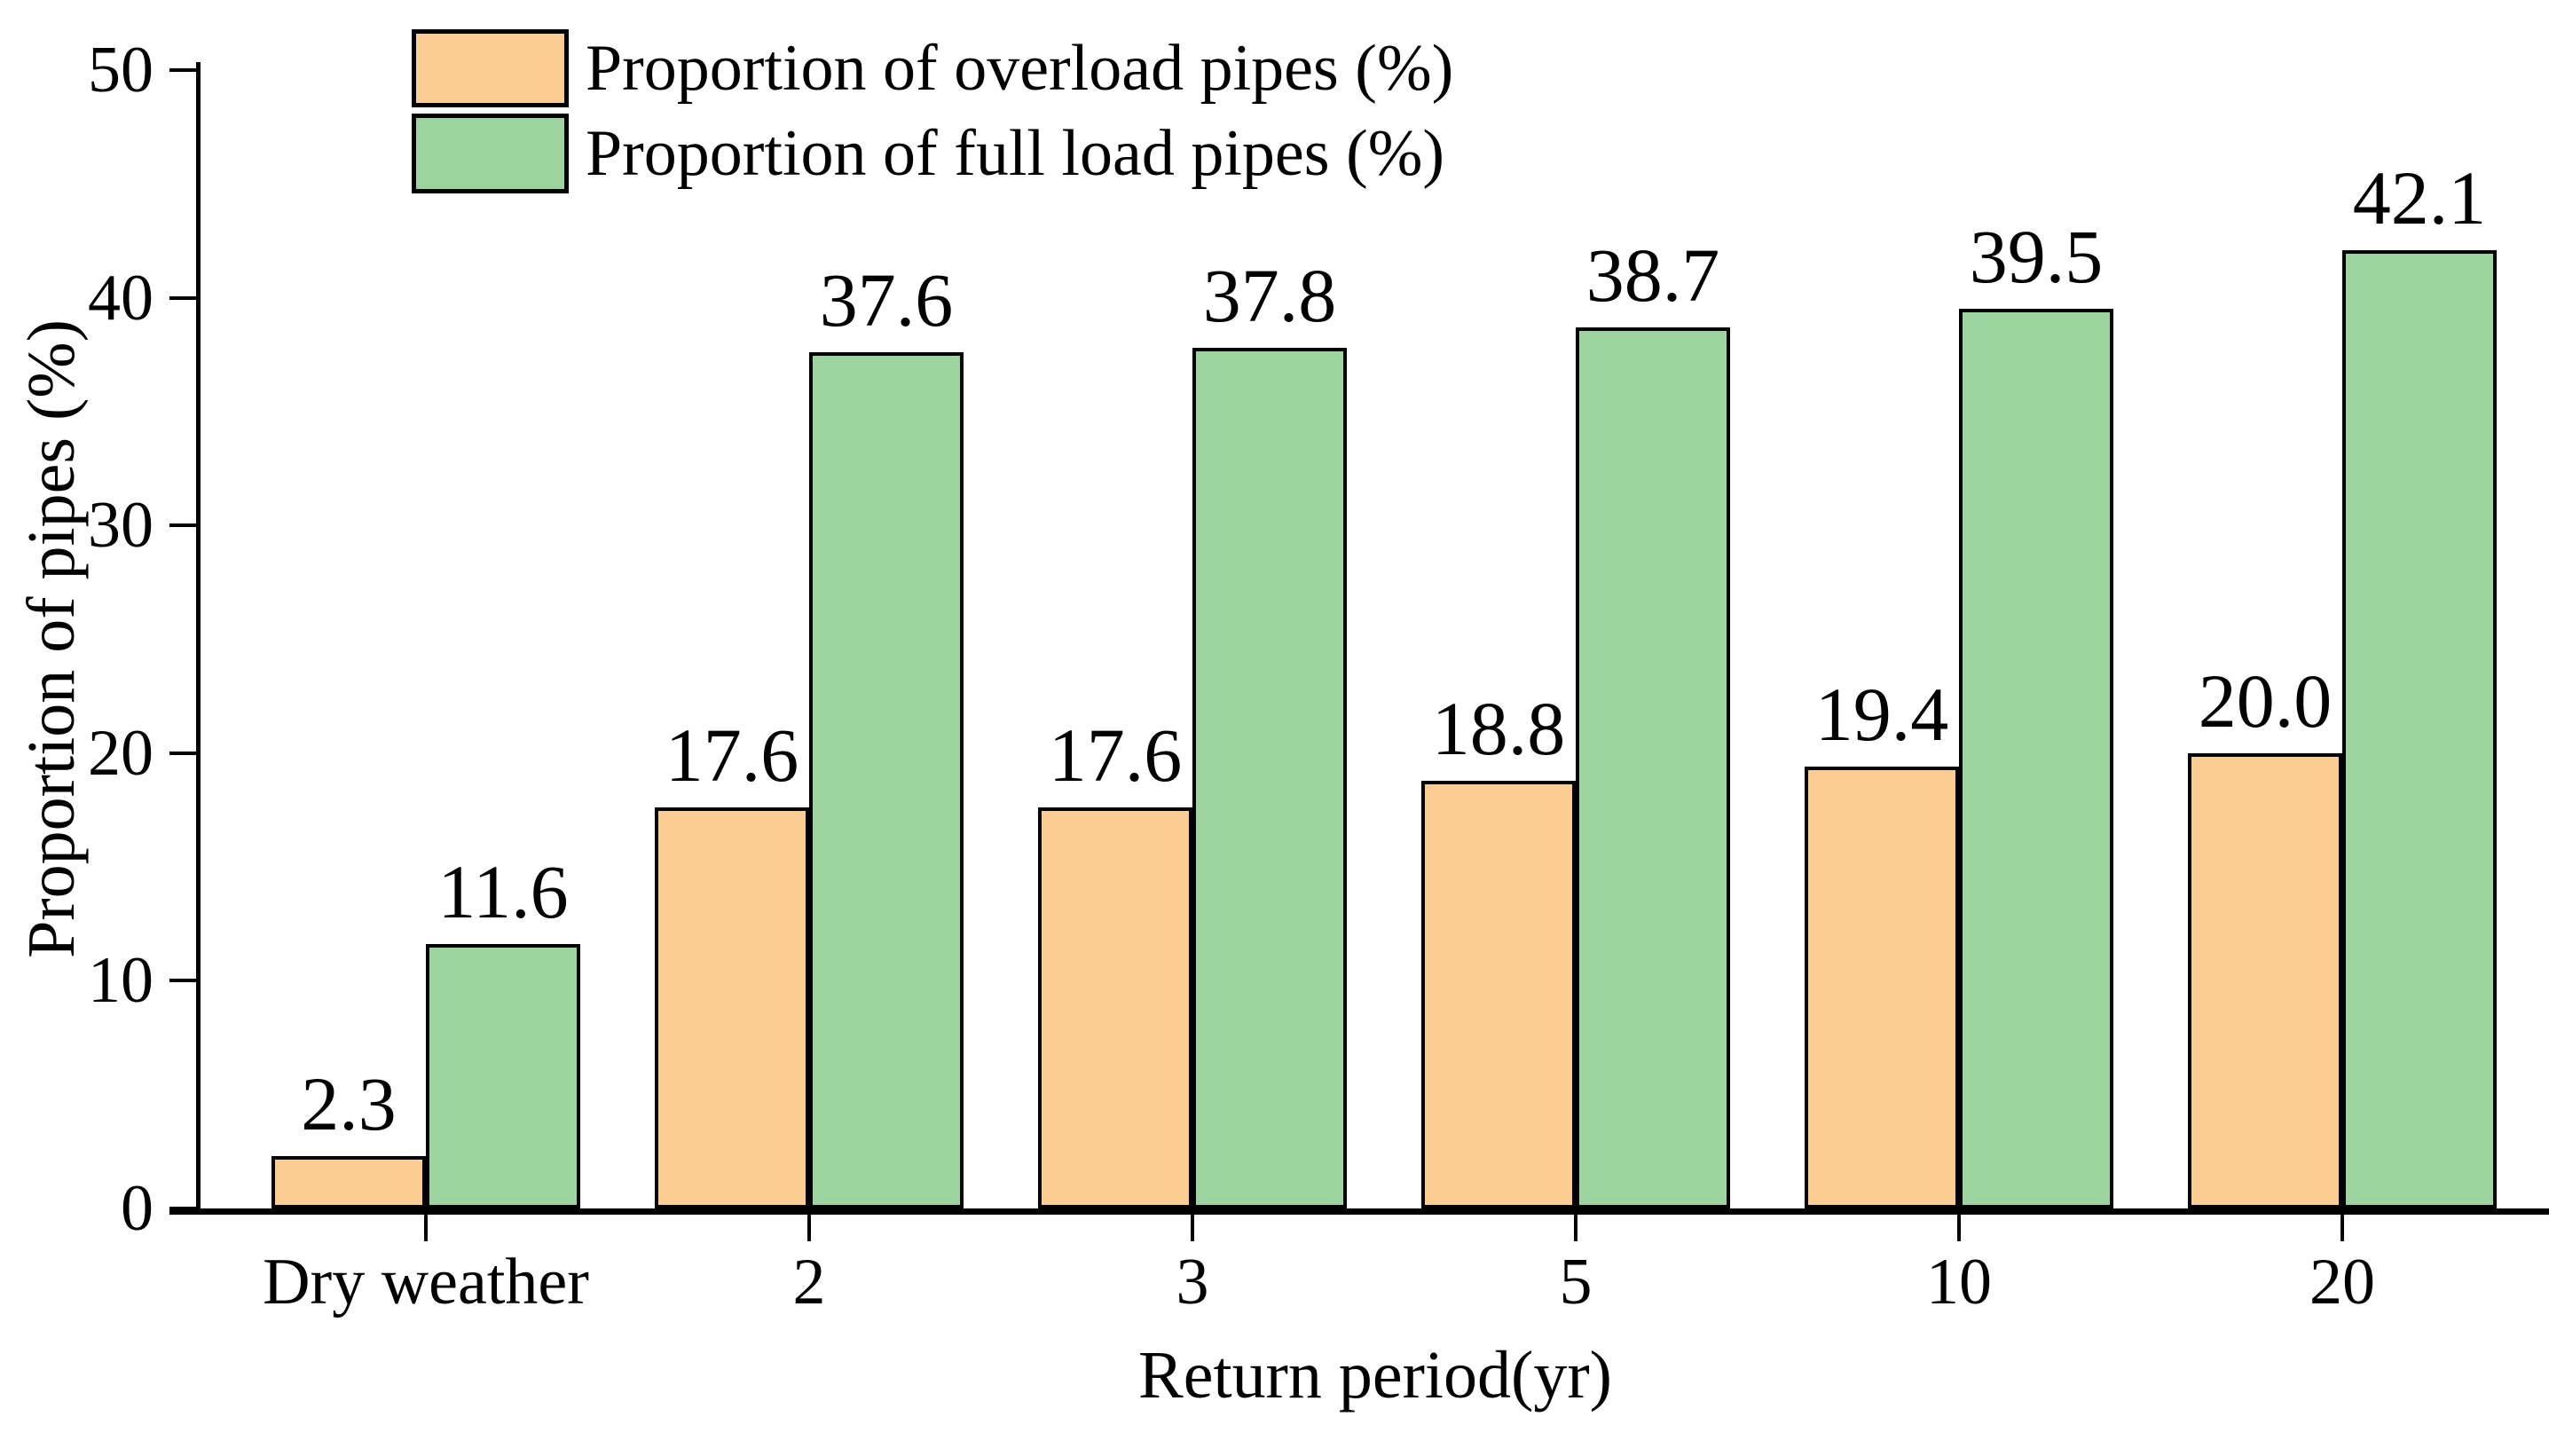 The image size is (2549, 1456). What do you see at coordinates (886, 300) in the screenshot?
I see `bar-value-label: 37.6` at bounding box center [886, 300].